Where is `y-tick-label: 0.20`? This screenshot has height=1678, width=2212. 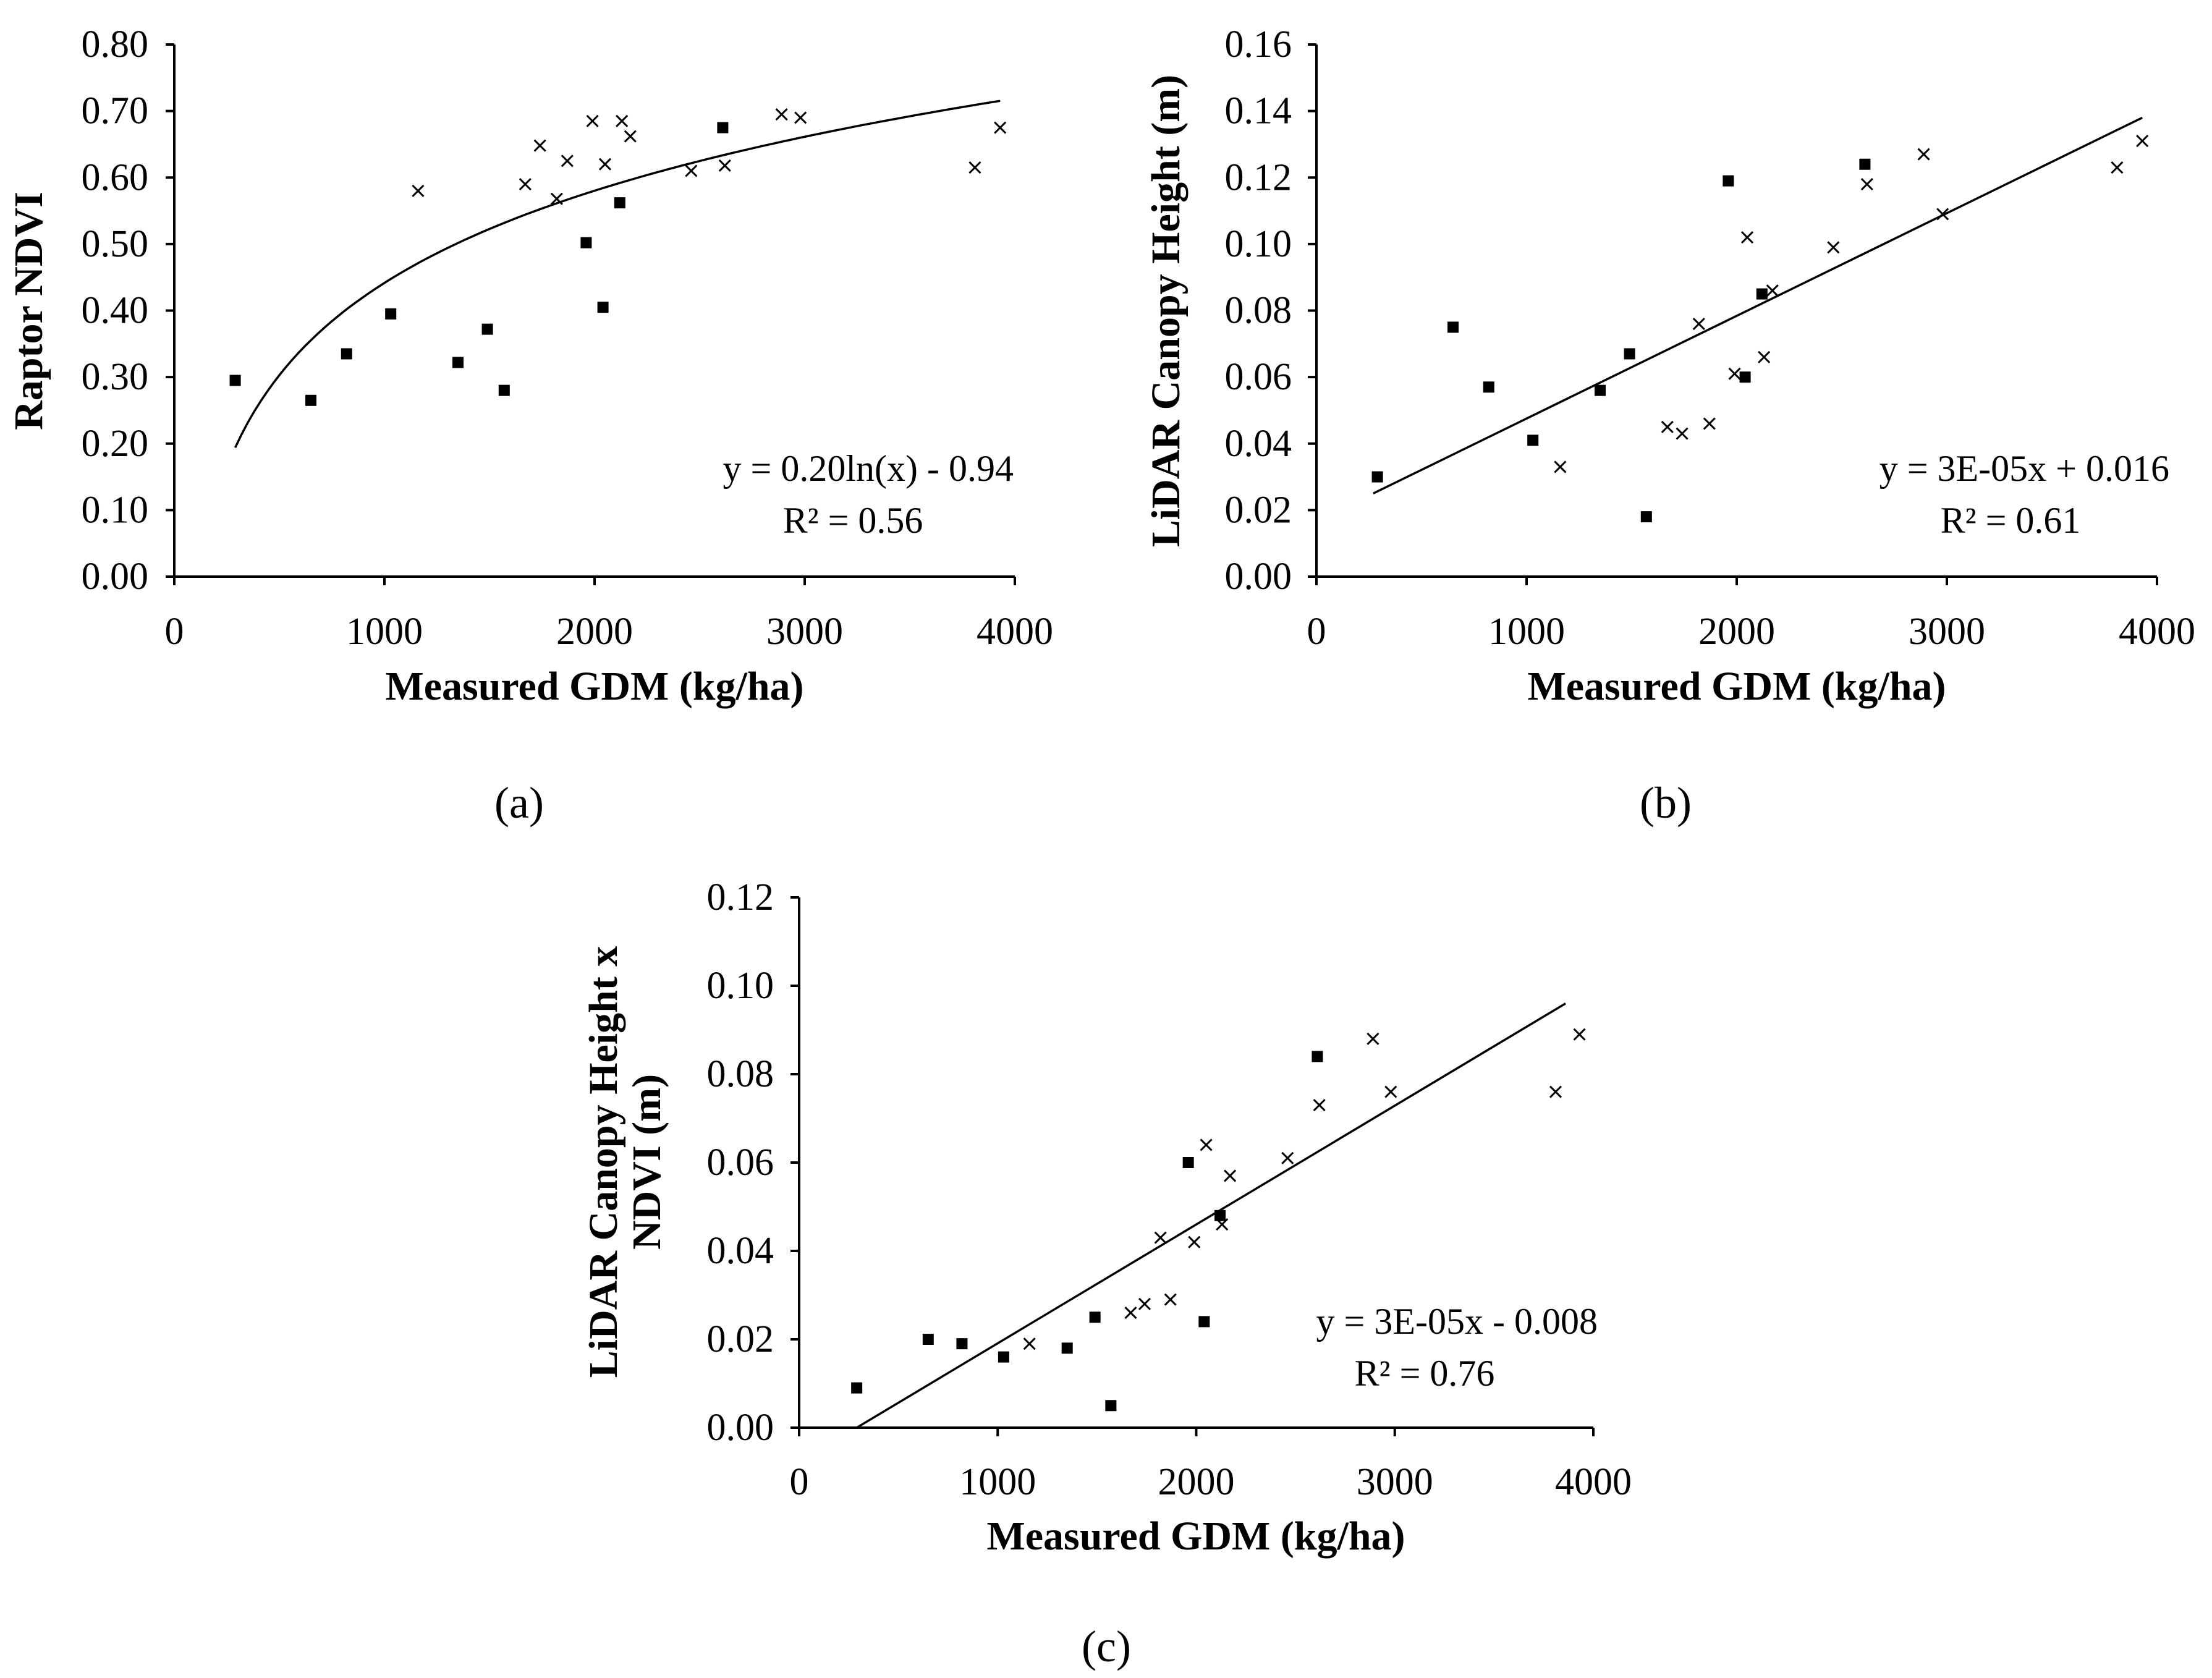 y-tick-label: 0.20 is located at coordinates (116, 444).